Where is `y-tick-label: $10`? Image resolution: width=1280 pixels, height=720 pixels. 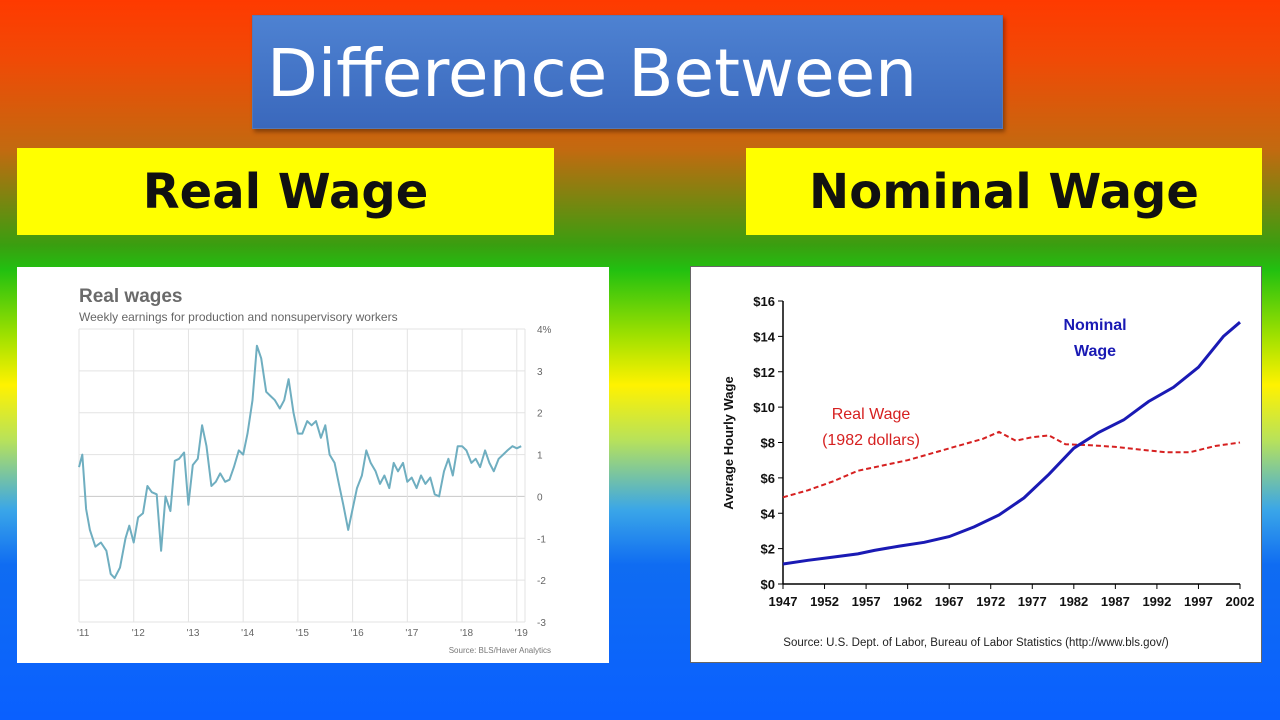 y-tick-label: $10 is located at coordinates (764, 407).